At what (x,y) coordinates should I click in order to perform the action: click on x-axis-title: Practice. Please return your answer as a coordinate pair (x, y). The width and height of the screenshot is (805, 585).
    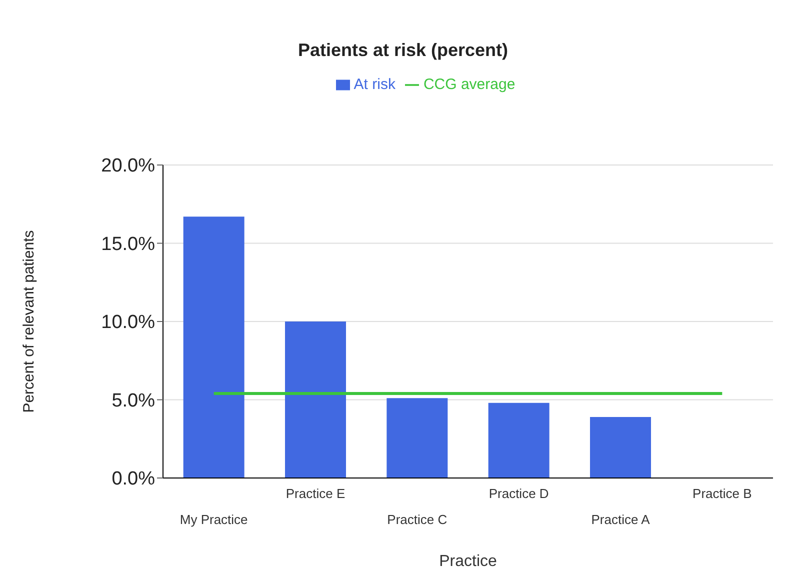
    Looking at the image, I should click on (468, 561).